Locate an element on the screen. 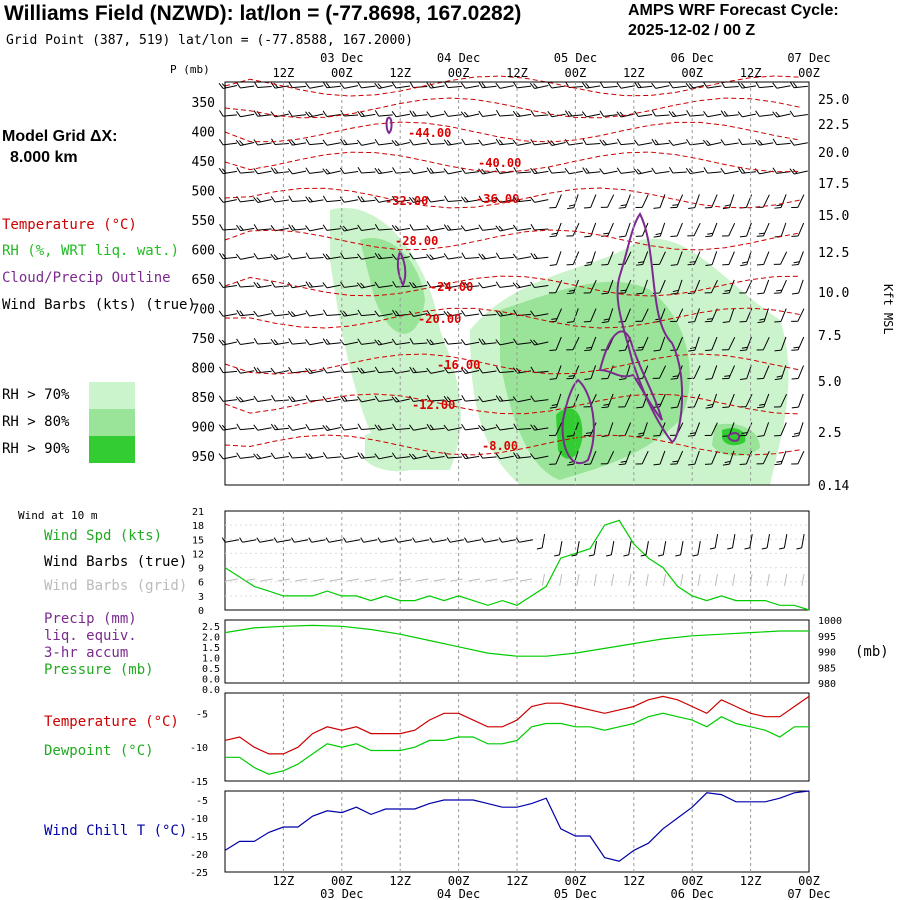  temperature-contour is located at coordinates (512, 162).